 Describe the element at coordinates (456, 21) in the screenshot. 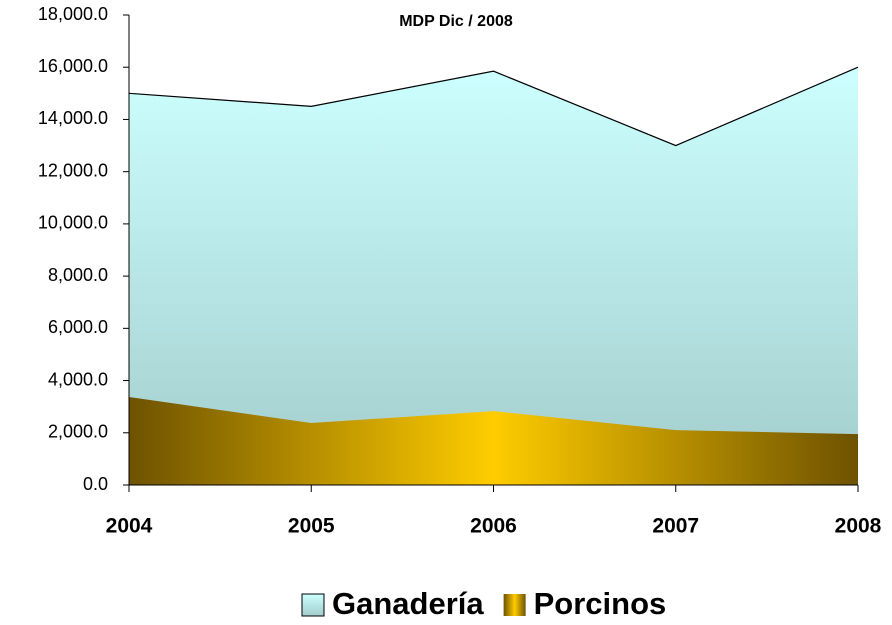

I see `chart-title: MDP Dic / 2008` at that location.